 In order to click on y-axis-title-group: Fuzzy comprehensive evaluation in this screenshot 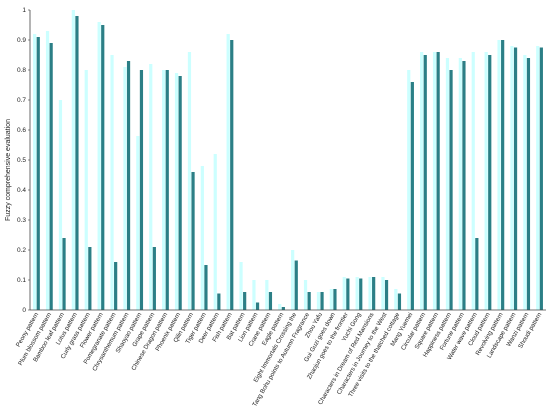, I will do `click(8, 170)`.